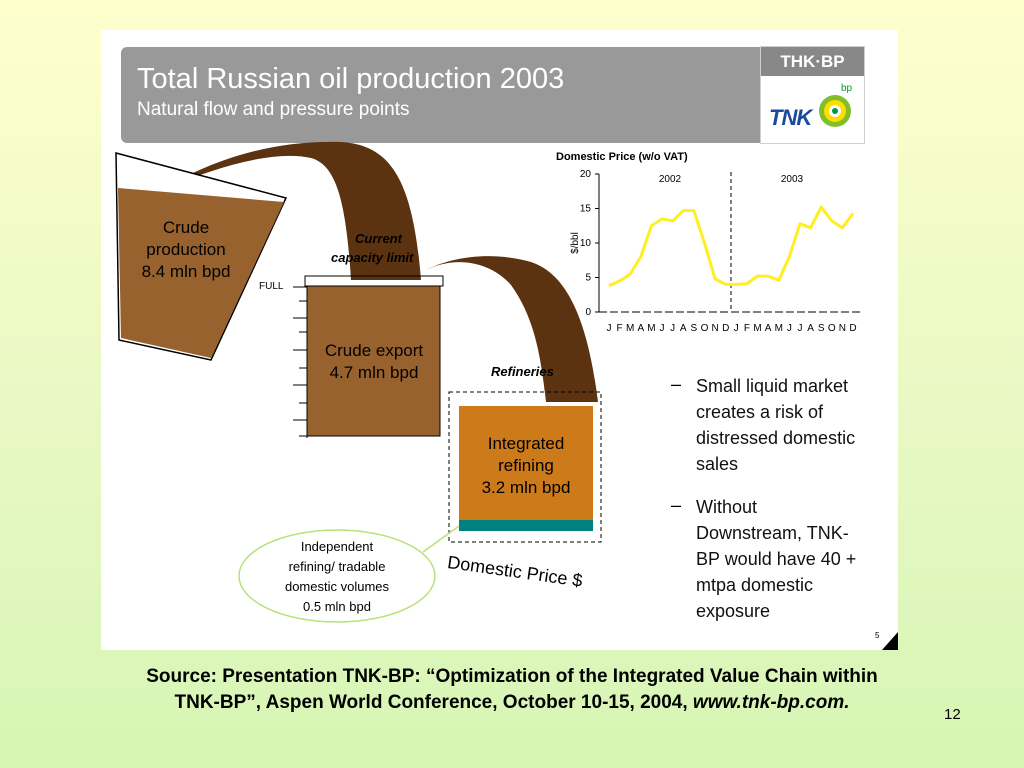 Image resolution: width=1024 pixels, height=768 pixels. What do you see at coordinates (291, 210) in the screenshot?
I see `flow-stream-to-export` at bounding box center [291, 210].